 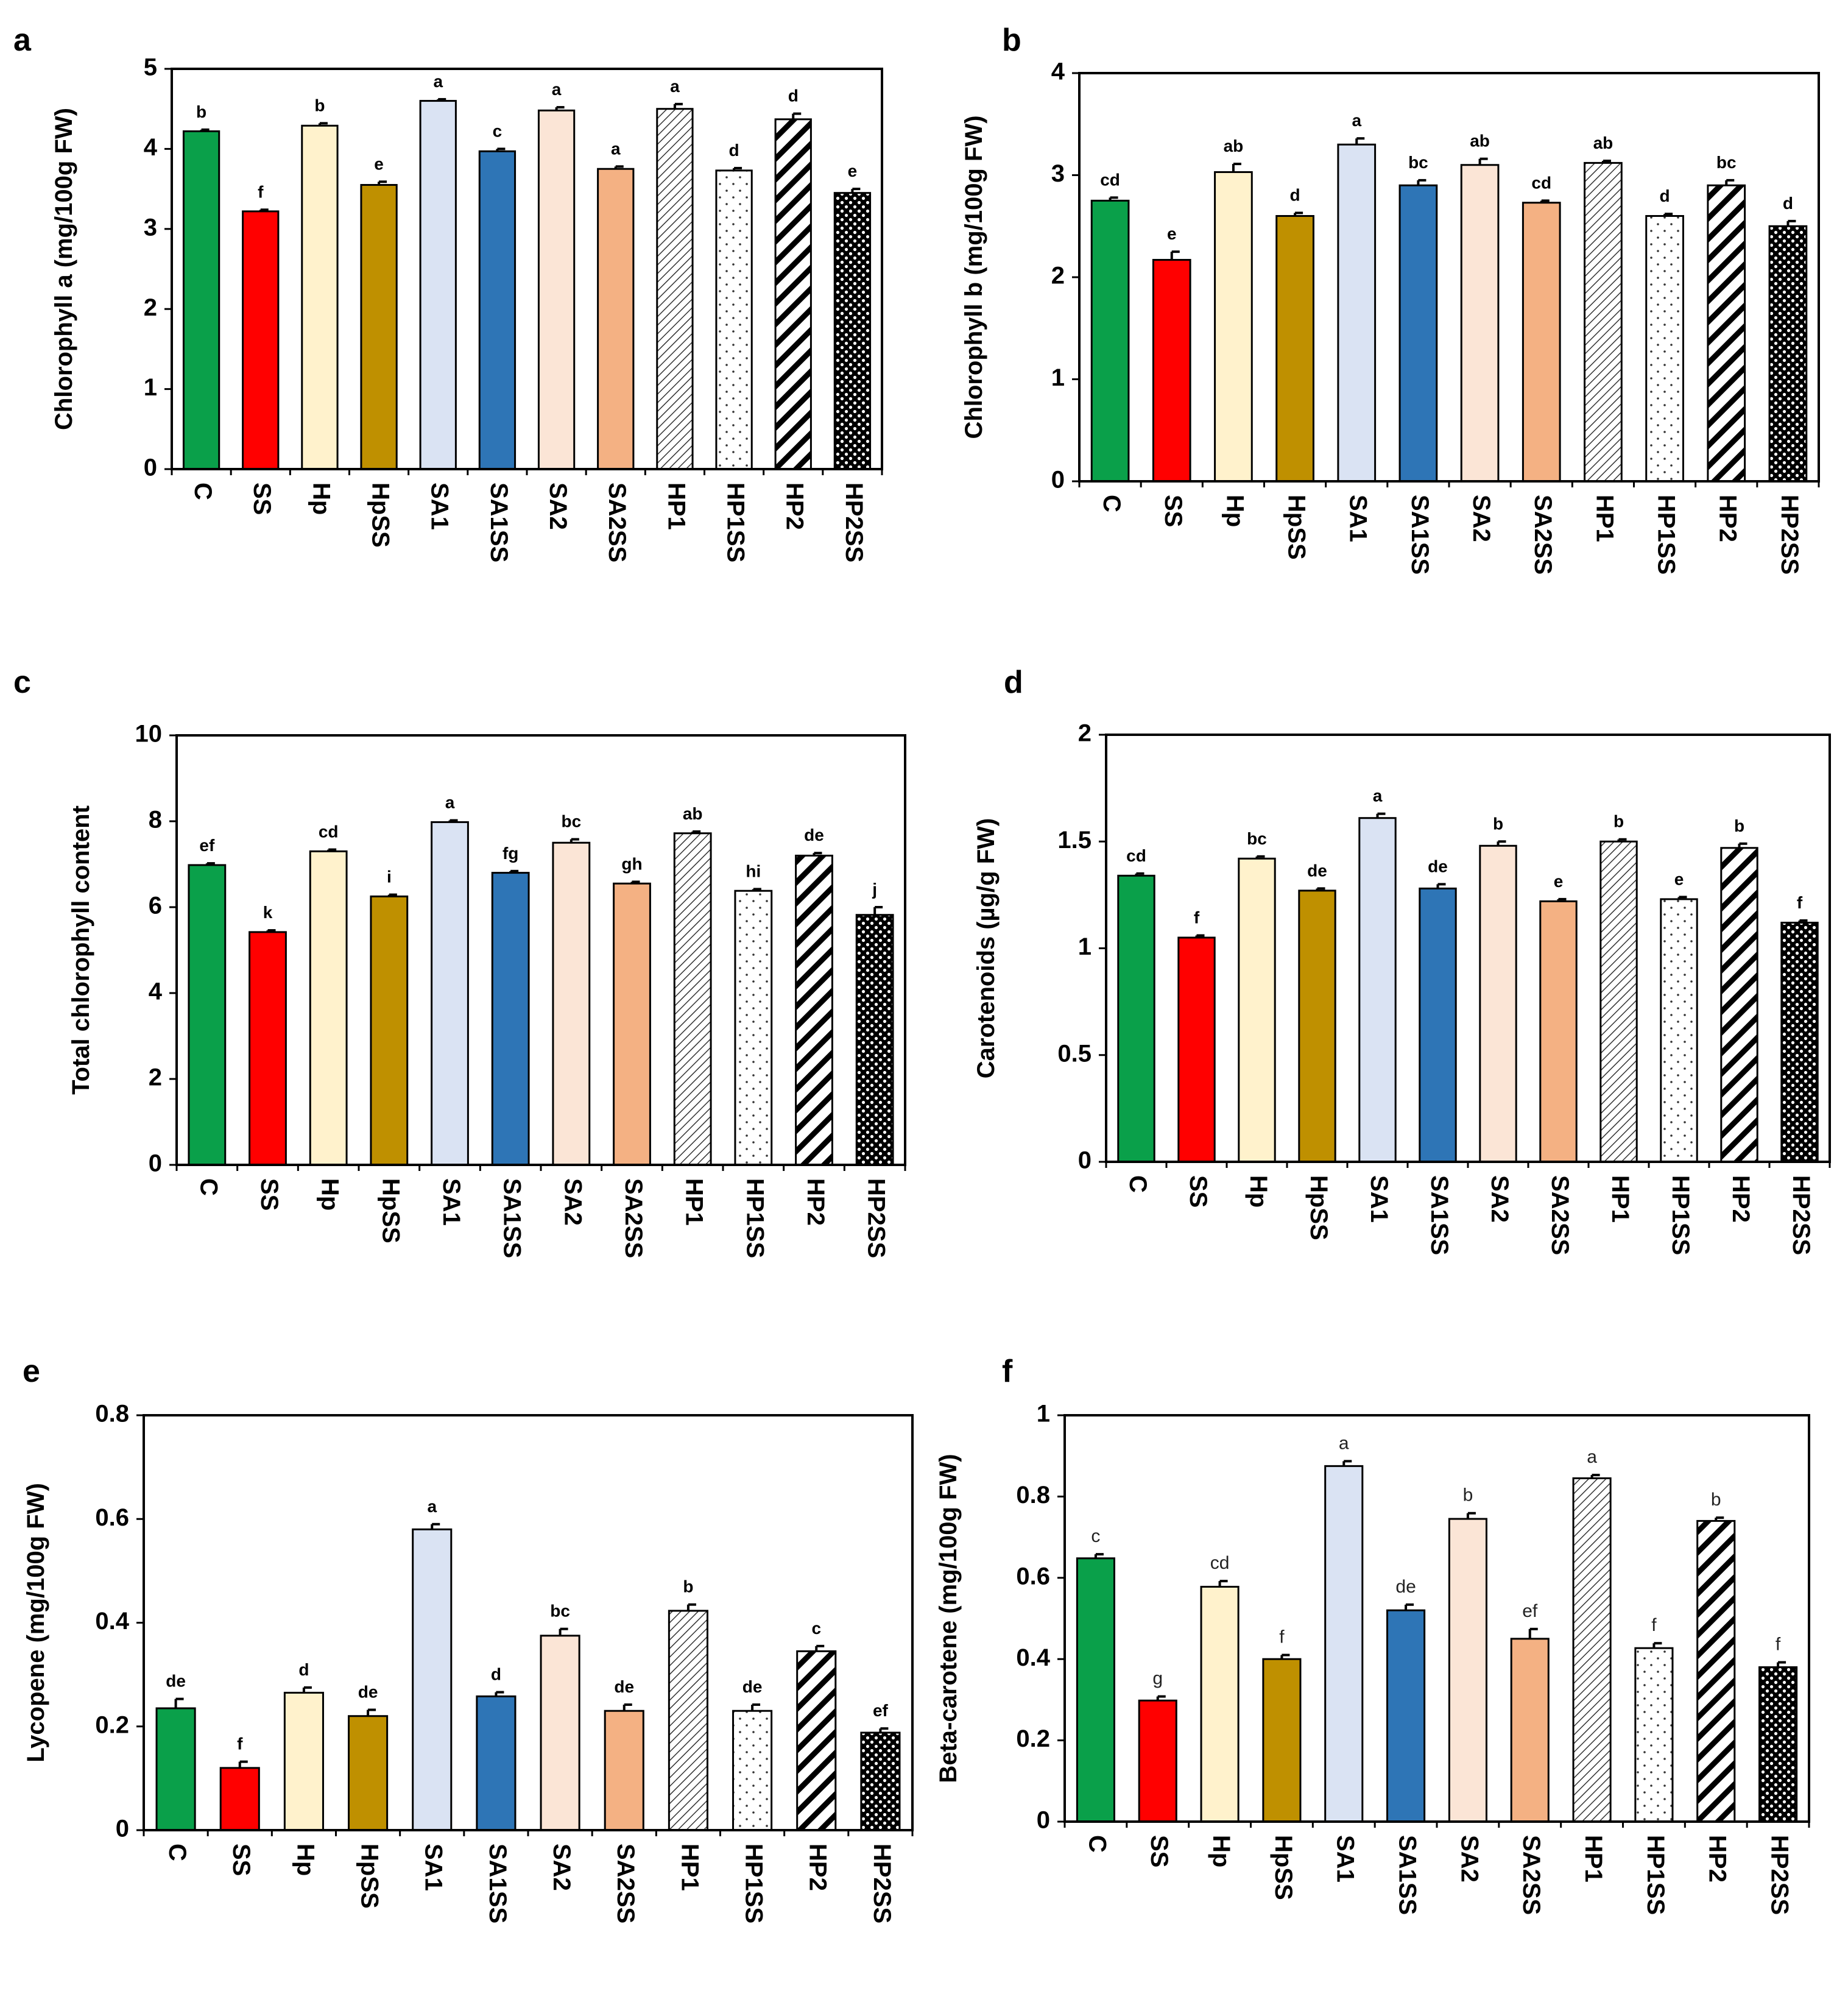 I want to click on y-tick-label: 0.2, so click(x=1033, y=1739).